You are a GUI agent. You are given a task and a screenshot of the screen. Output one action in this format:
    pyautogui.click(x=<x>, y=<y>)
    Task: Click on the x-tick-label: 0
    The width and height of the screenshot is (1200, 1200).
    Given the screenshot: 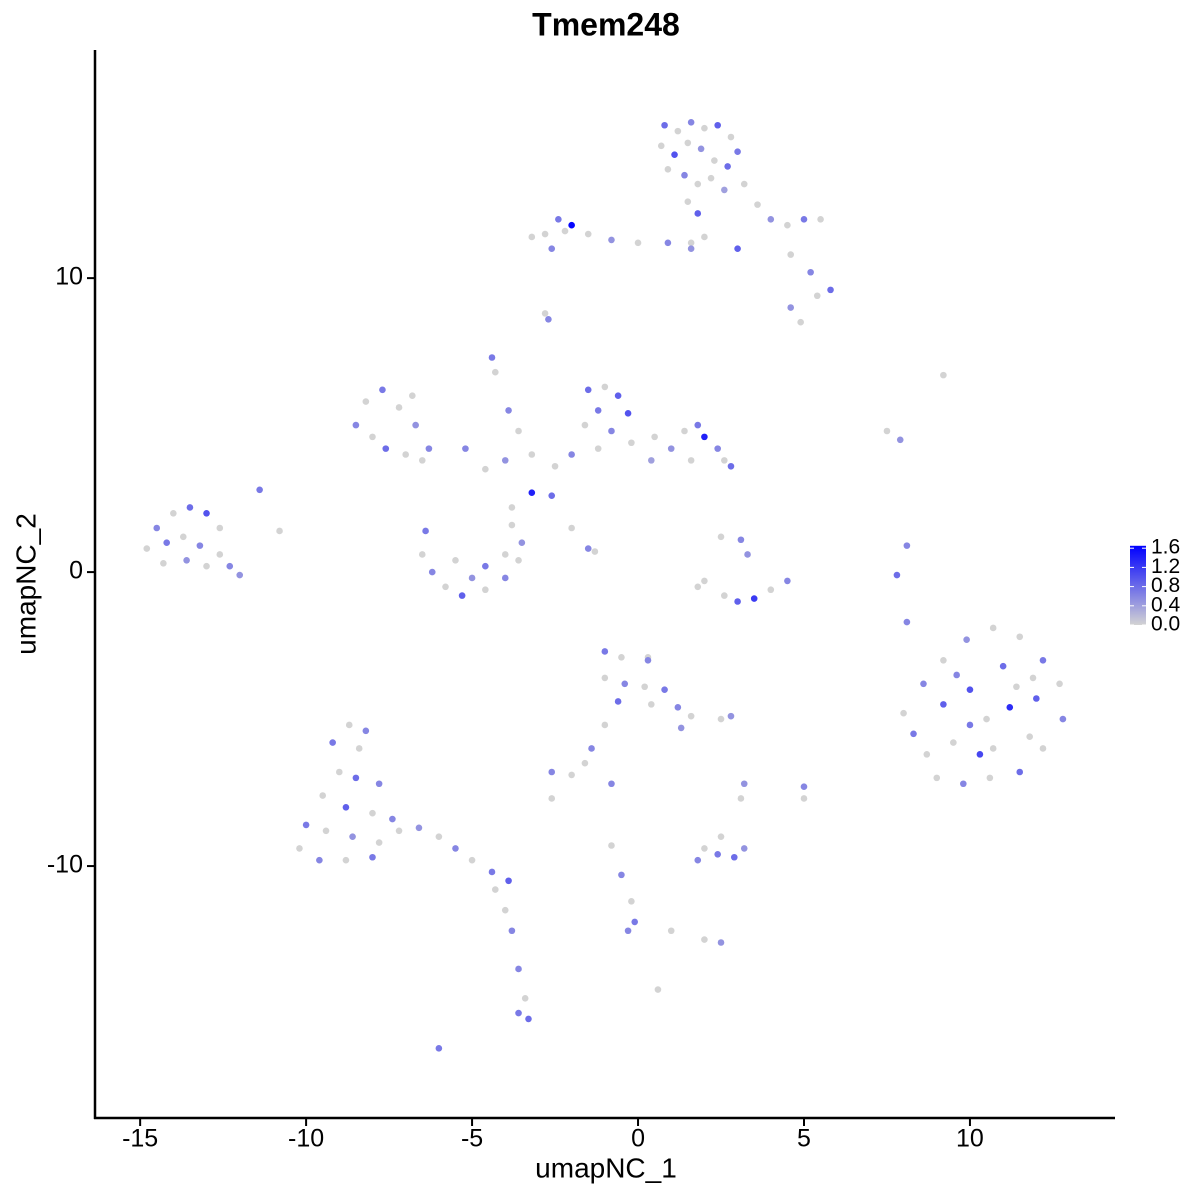 What is the action you would take?
    pyautogui.click(x=638, y=1139)
    